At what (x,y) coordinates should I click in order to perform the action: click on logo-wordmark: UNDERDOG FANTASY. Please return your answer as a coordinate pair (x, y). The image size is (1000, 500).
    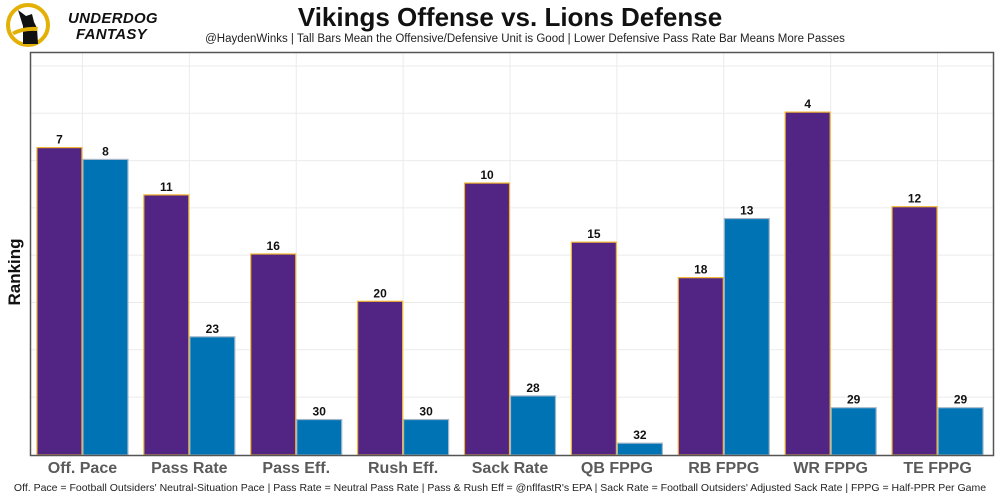
    Looking at the image, I should click on (113, 27).